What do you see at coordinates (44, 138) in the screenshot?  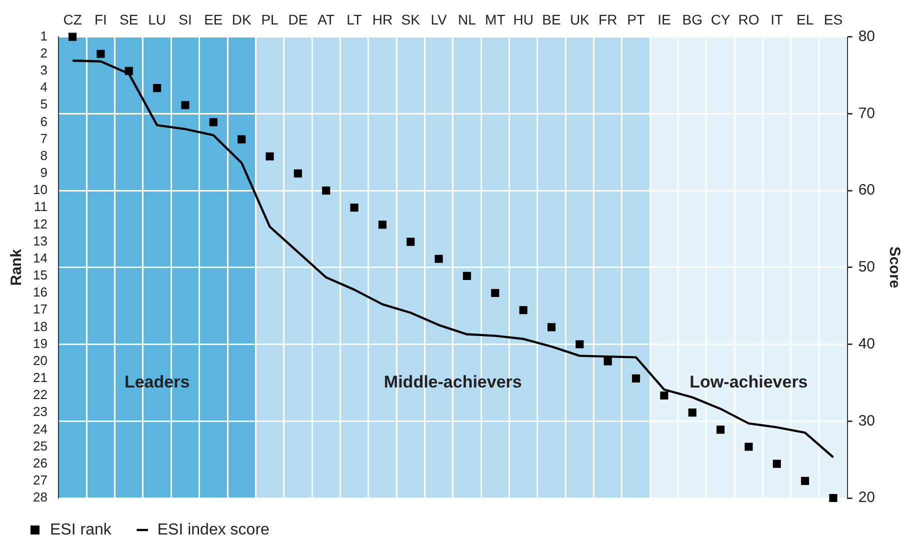 I see `y-tick-label: 7` at bounding box center [44, 138].